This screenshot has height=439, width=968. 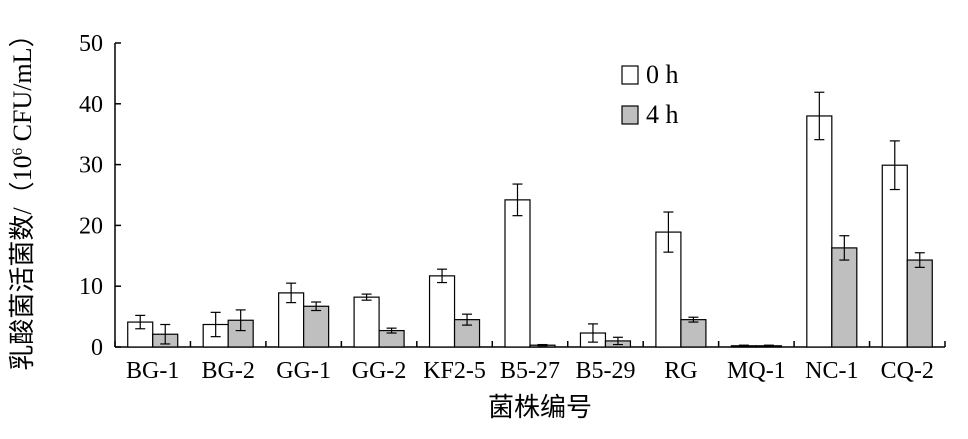 I want to click on y-tick-label: 0, so click(x=97, y=348).